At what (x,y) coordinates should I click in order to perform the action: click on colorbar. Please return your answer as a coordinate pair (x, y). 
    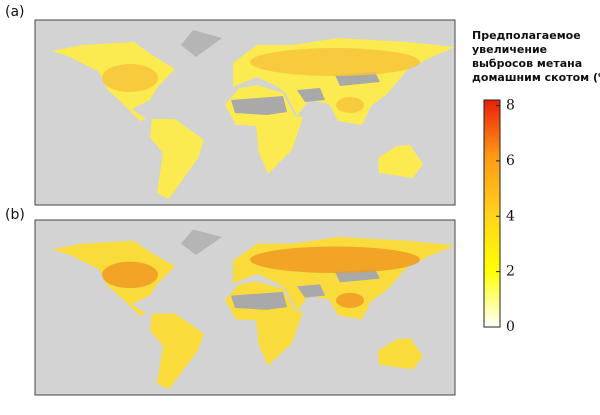
    Looking at the image, I should click on (492, 213).